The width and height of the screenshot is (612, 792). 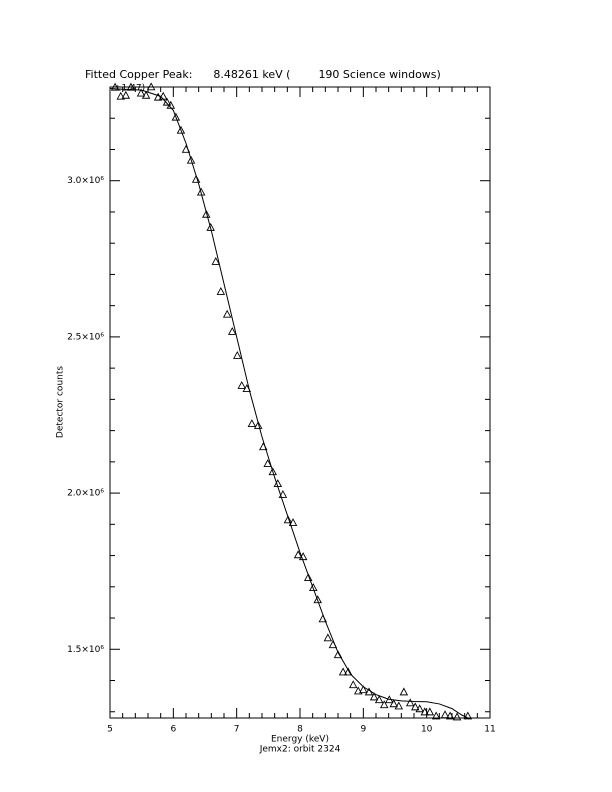 I want to click on y-tick-label: 2.0×10⁶, so click(x=85, y=494).